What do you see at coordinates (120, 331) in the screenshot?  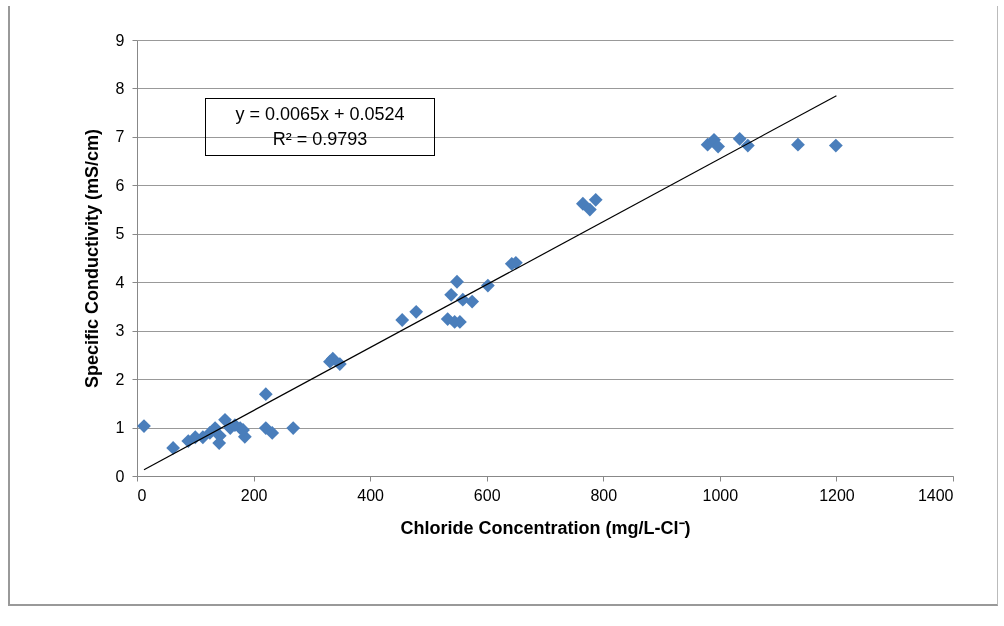 I see `y-tick-label: 3` at bounding box center [120, 331].